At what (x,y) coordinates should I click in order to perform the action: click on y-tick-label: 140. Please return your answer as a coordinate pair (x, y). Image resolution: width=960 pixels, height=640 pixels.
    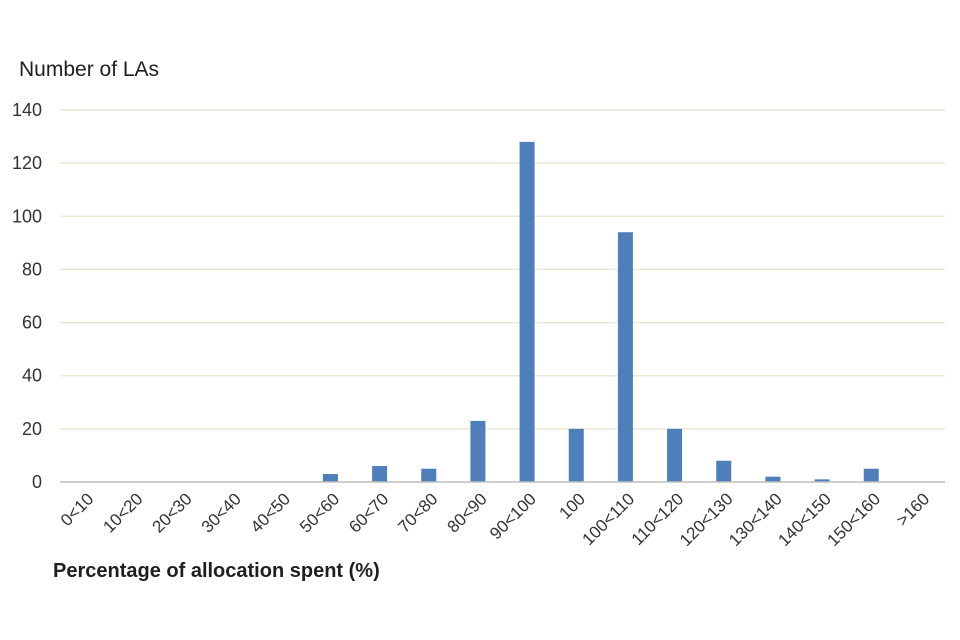
    Looking at the image, I should click on (27, 110).